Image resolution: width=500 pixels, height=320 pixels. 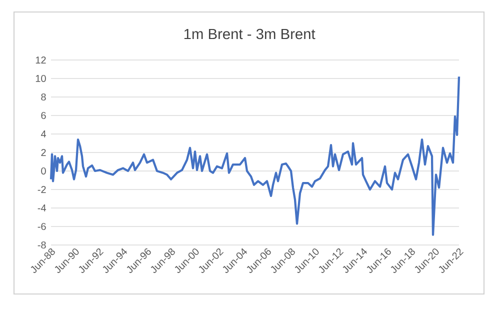 What do you see at coordinates (42, 189) in the screenshot?
I see `y-tick-label: -2` at bounding box center [42, 189].